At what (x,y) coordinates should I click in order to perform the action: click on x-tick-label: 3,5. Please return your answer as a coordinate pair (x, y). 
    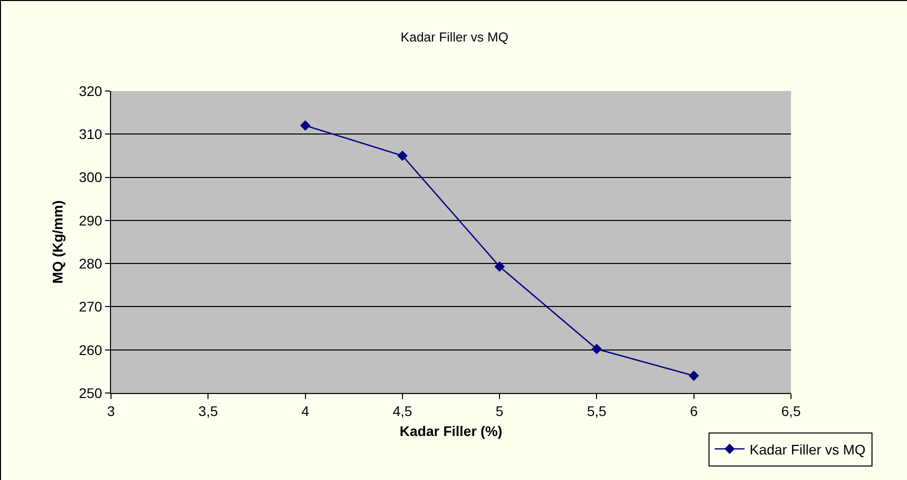
    Looking at the image, I should click on (208, 410).